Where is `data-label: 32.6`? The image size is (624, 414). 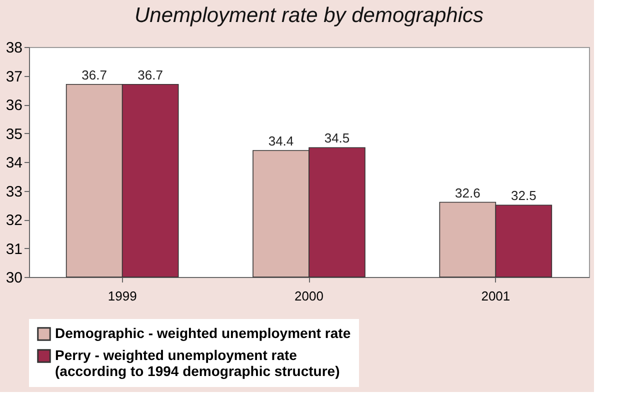
data-label: 32.6 is located at coordinates (467, 192).